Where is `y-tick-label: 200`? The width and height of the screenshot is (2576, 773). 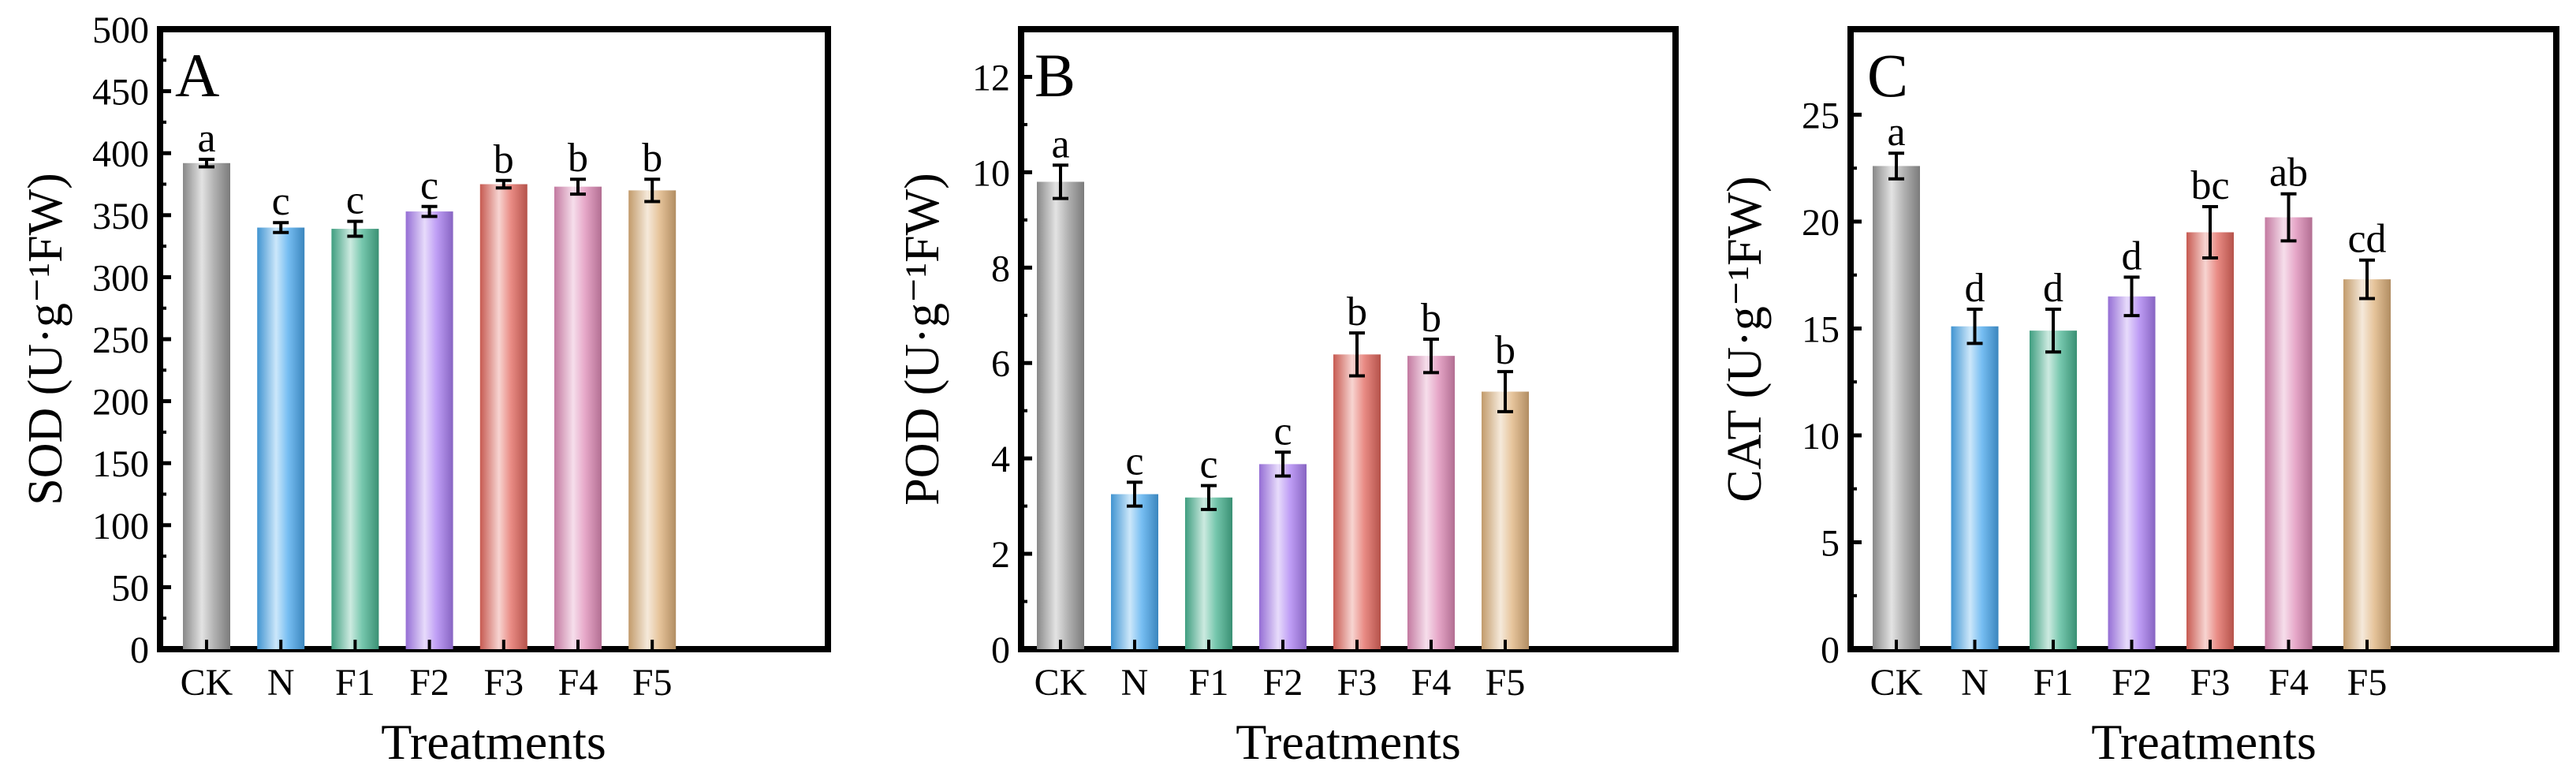
y-tick-label: 200 is located at coordinates (120, 403).